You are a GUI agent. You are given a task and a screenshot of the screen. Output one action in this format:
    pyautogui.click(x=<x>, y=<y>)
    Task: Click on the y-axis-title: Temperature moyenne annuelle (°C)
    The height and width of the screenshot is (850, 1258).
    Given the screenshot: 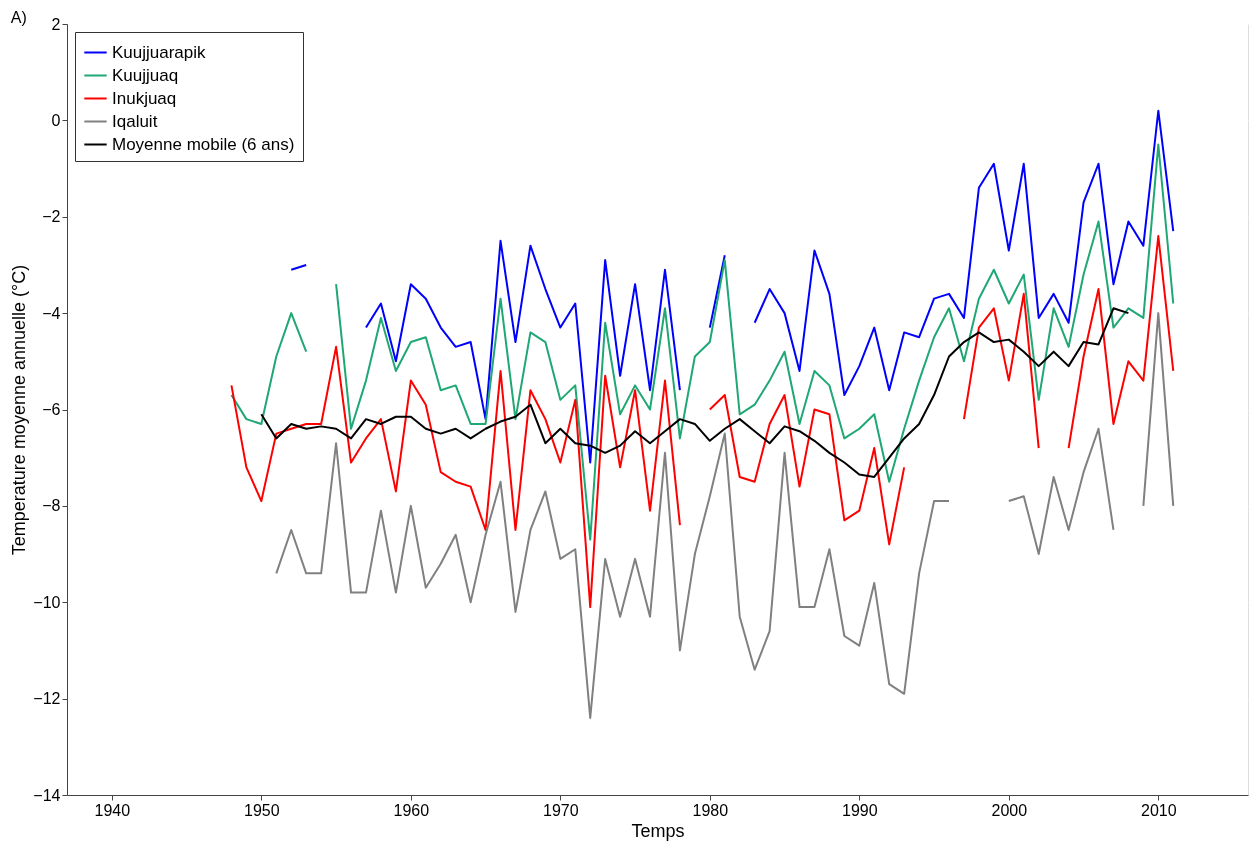 What is the action you would take?
    pyautogui.click(x=19, y=410)
    